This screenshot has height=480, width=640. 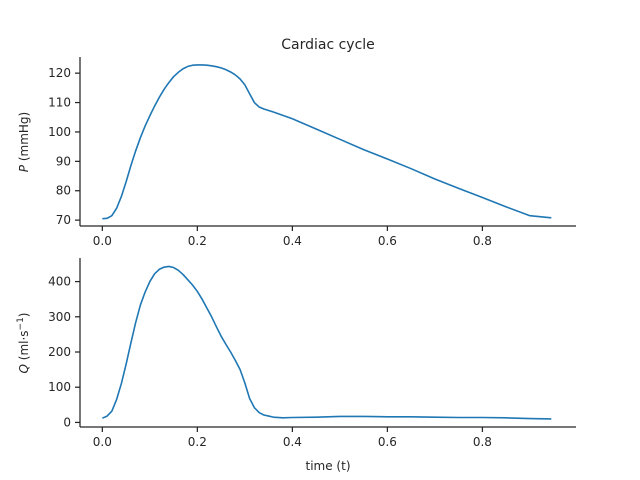 What do you see at coordinates (21, 323) in the screenshot?
I see `flow-y-label-exponent: −1` at bounding box center [21, 323].